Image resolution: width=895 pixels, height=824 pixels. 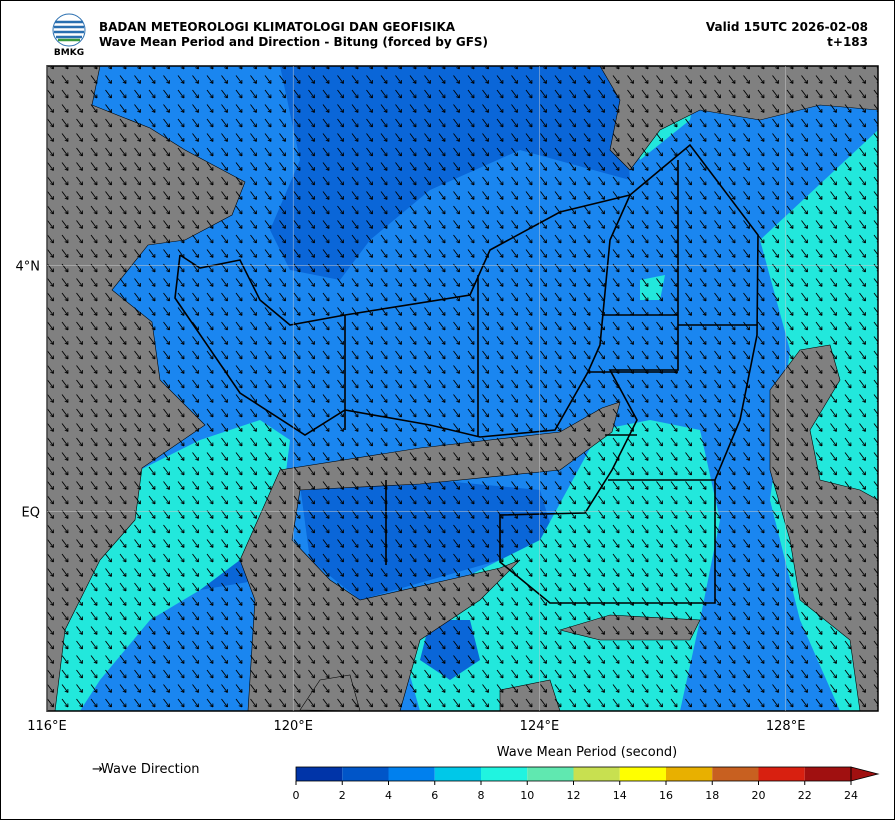 What do you see at coordinates (587, 752) in the screenshot?
I see `colorbar-title: Wave Mean Period (second)` at bounding box center [587, 752].